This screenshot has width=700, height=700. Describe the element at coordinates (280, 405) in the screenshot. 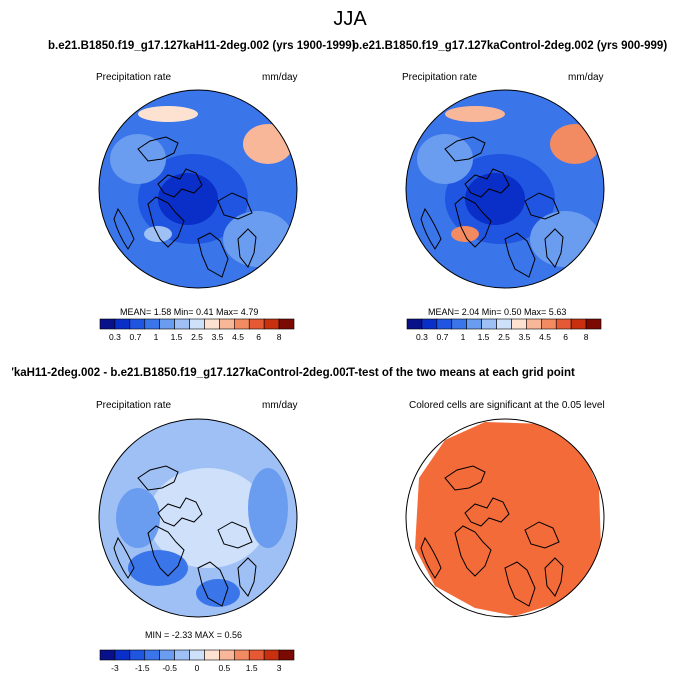

I see `panel-3-units: mm/day` at that location.